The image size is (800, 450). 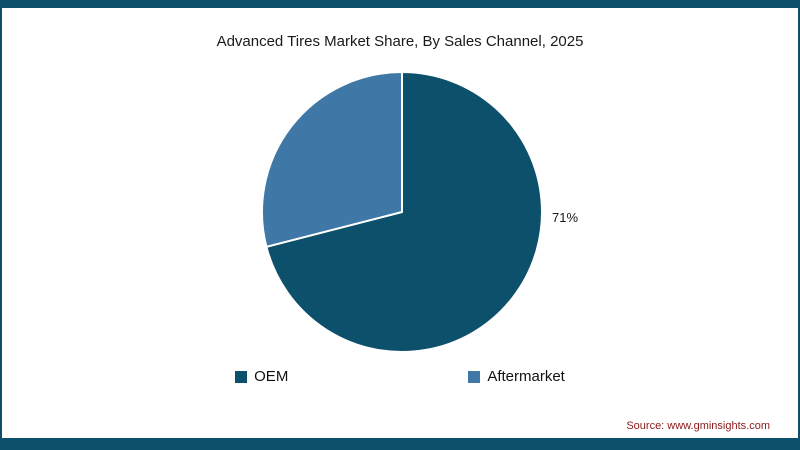 What do you see at coordinates (526, 376) in the screenshot?
I see `legend-label-aftermarket: Aftermarket` at bounding box center [526, 376].